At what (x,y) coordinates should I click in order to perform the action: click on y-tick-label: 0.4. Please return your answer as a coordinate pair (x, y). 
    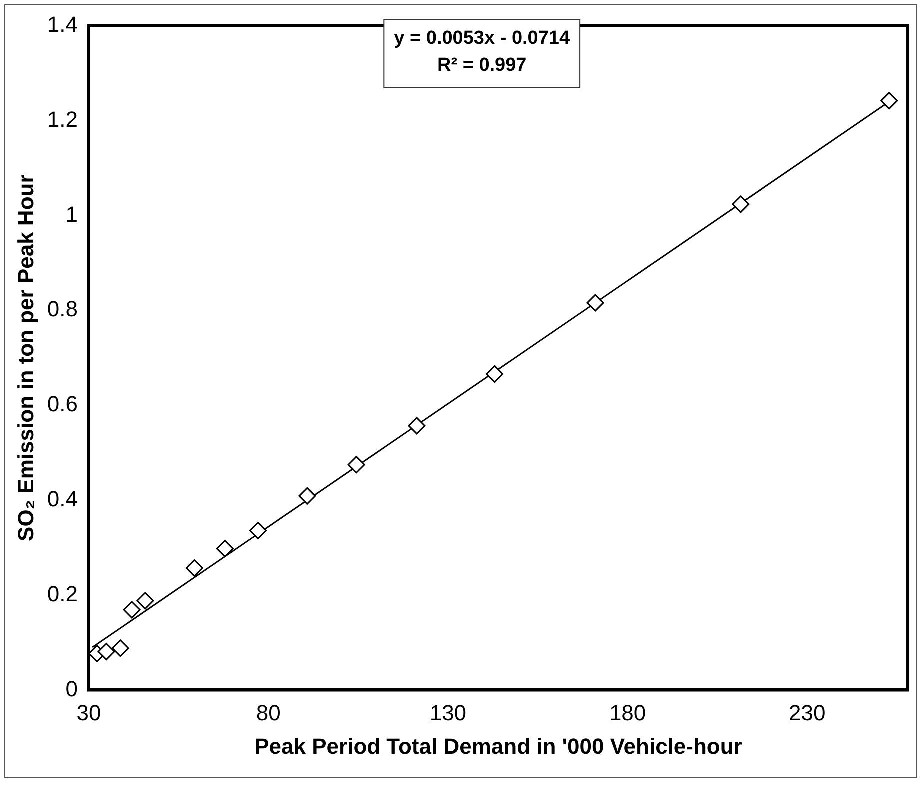
    Looking at the image, I should click on (62, 499).